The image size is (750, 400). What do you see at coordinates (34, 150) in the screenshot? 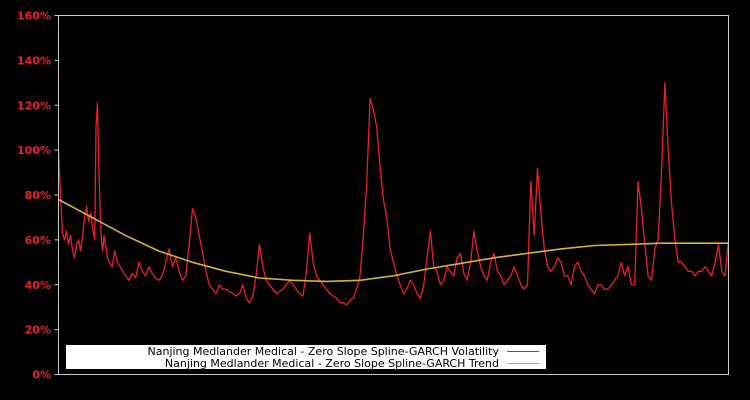
I see `y-tick-label: 100%` at bounding box center [34, 150].